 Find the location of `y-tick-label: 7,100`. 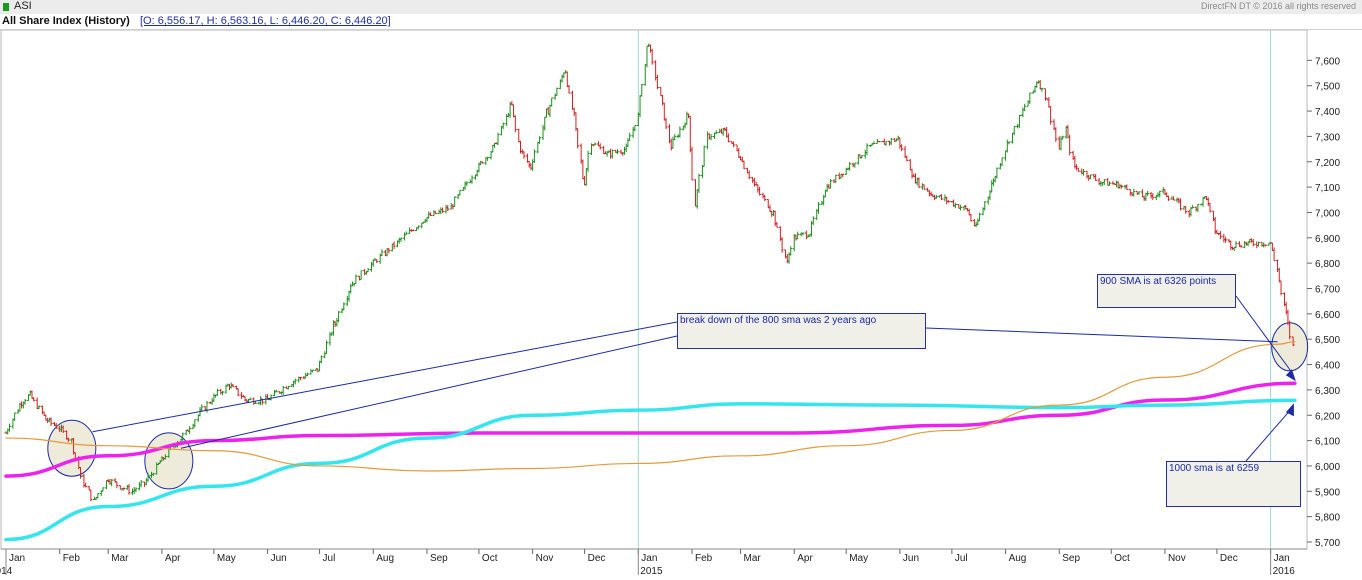

y-tick-label: 7,100 is located at coordinates (1327, 188).